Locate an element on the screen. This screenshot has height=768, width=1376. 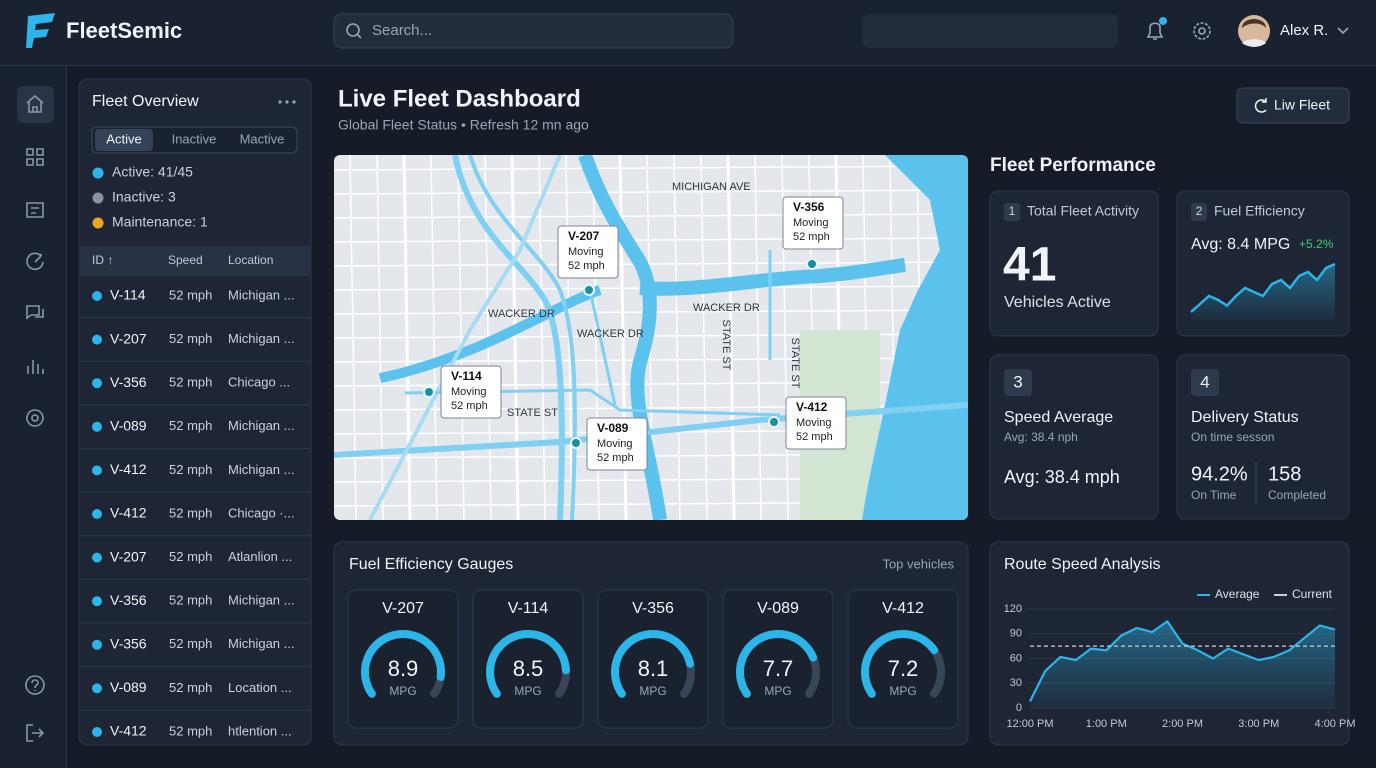
callout-id: V-114 is located at coordinates (466, 376).